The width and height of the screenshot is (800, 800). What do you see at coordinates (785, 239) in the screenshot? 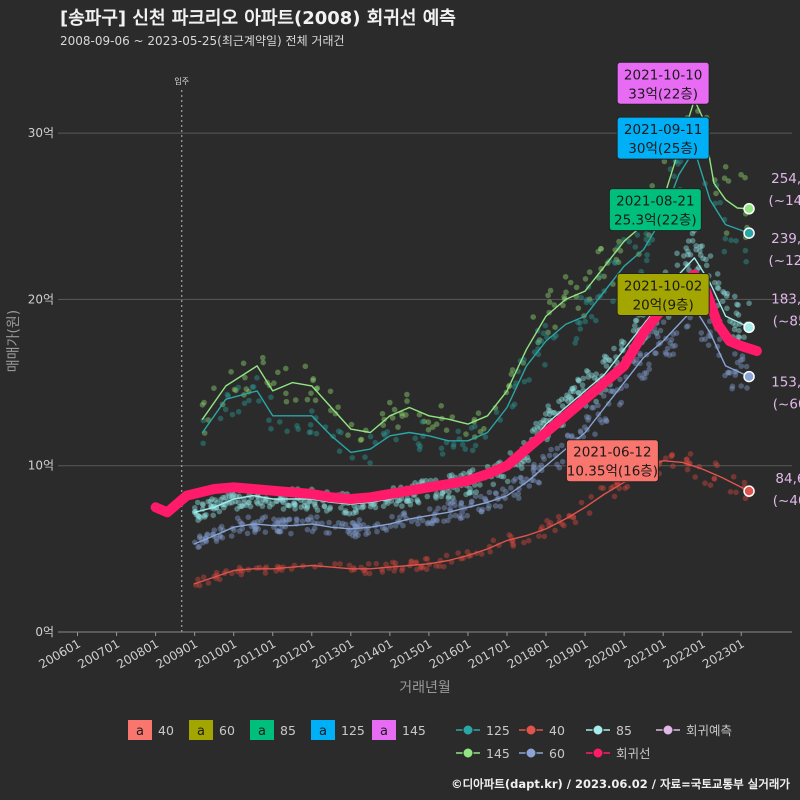
I see `end-value: 239,900` at bounding box center [785, 239].